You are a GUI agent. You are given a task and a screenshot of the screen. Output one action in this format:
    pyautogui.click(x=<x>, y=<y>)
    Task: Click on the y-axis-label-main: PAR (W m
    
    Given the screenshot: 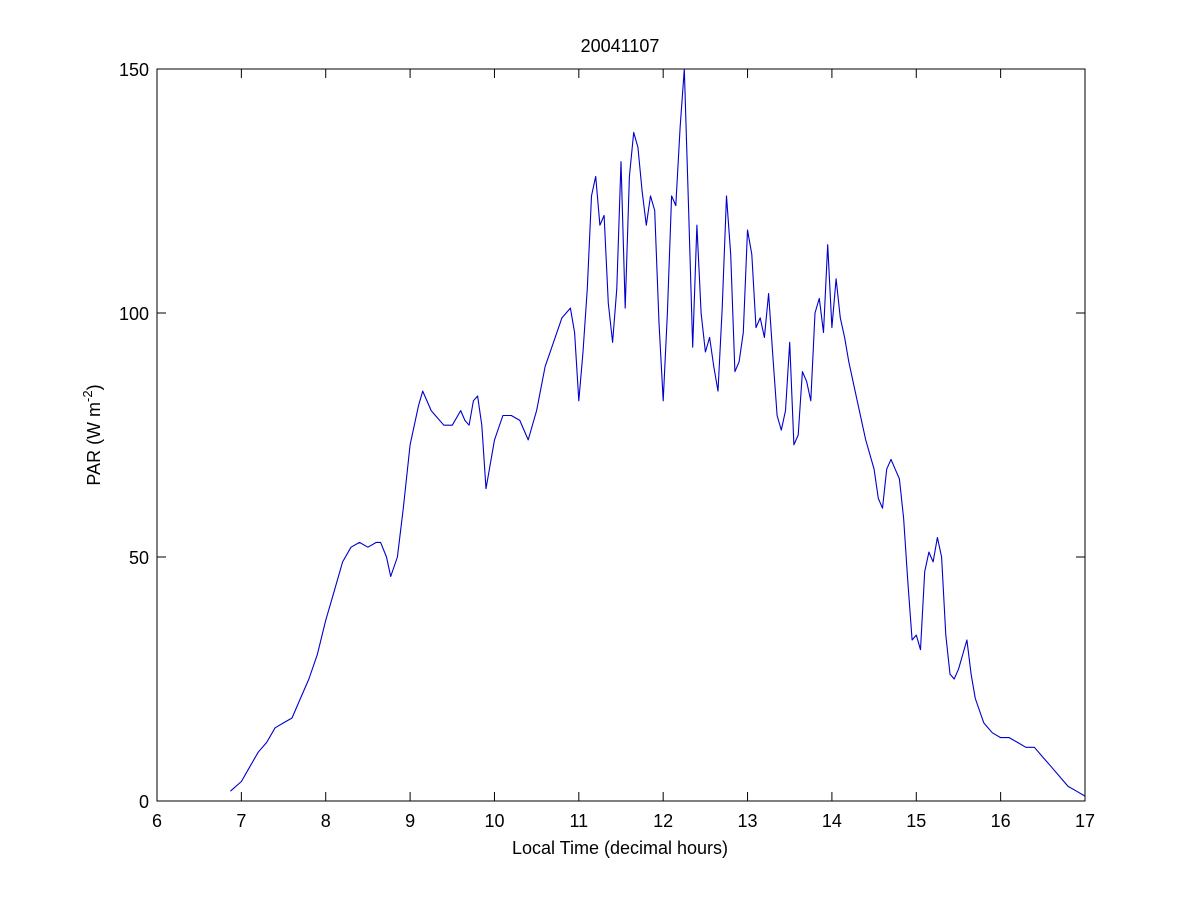 What is the action you would take?
    pyautogui.click(x=94, y=444)
    